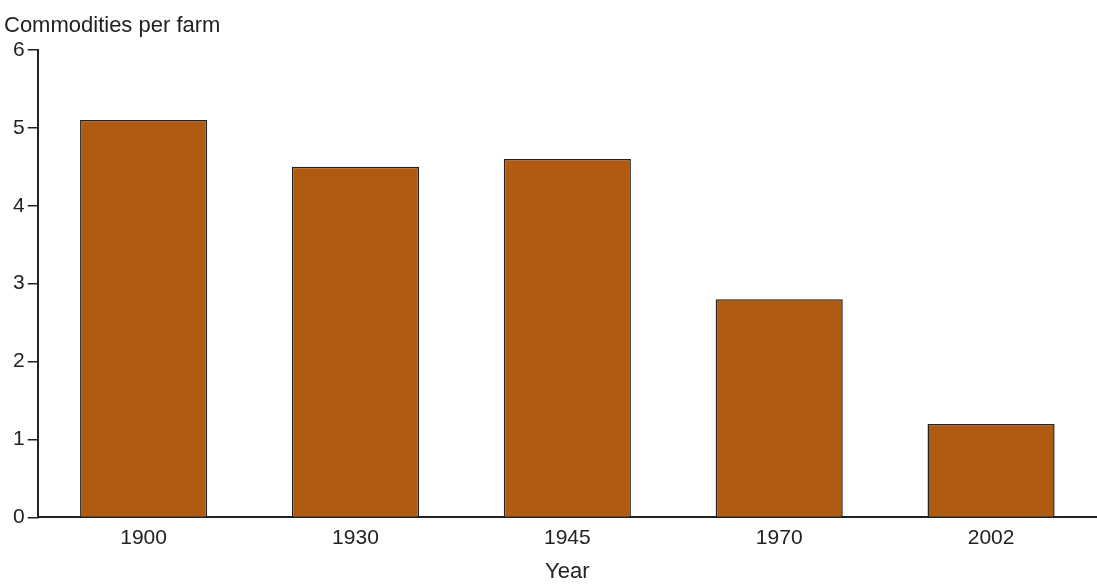 The image size is (1097, 585). Describe the element at coordinates (18, 204) in the screenshot. I see `y-tick-label: 4` at that location.